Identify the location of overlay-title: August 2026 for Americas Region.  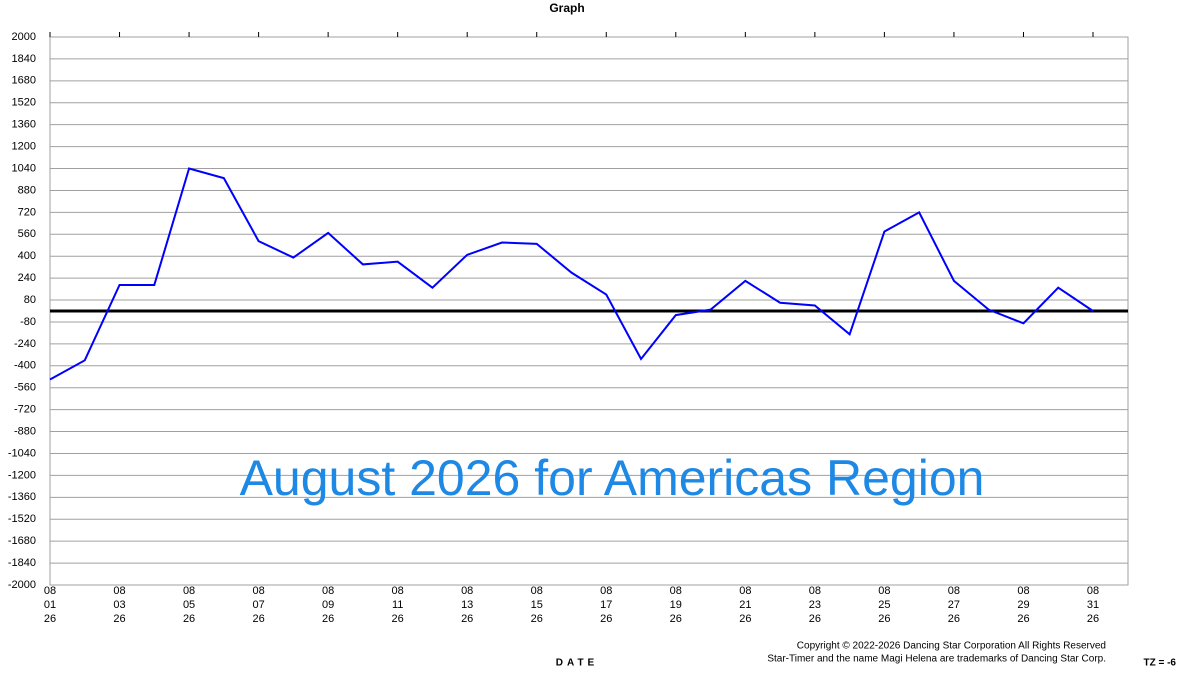
(612, 478).